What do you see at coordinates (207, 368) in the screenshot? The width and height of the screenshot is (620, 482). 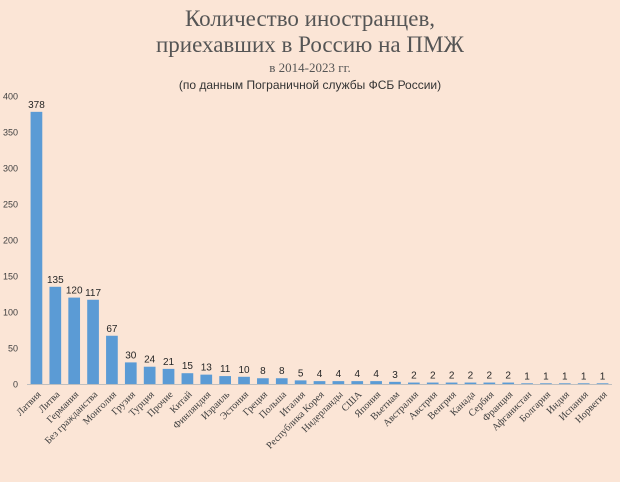 I see `data-label: 13` at bounding box center [207, 368].